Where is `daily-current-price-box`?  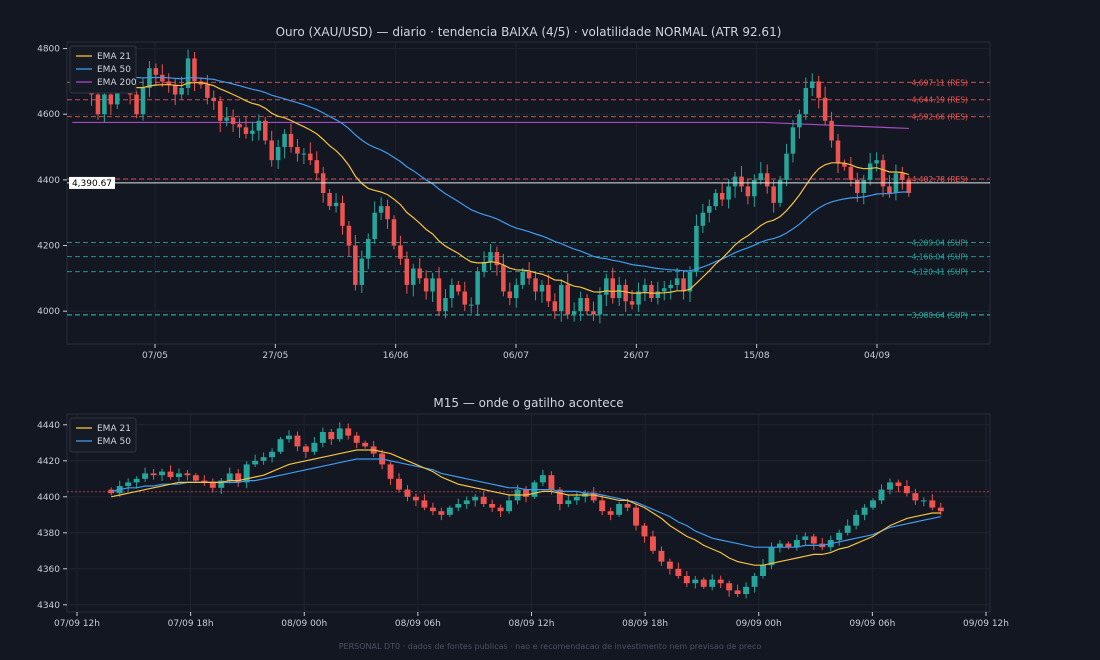 daily-current-price-box is located at coordinates (92, 182).